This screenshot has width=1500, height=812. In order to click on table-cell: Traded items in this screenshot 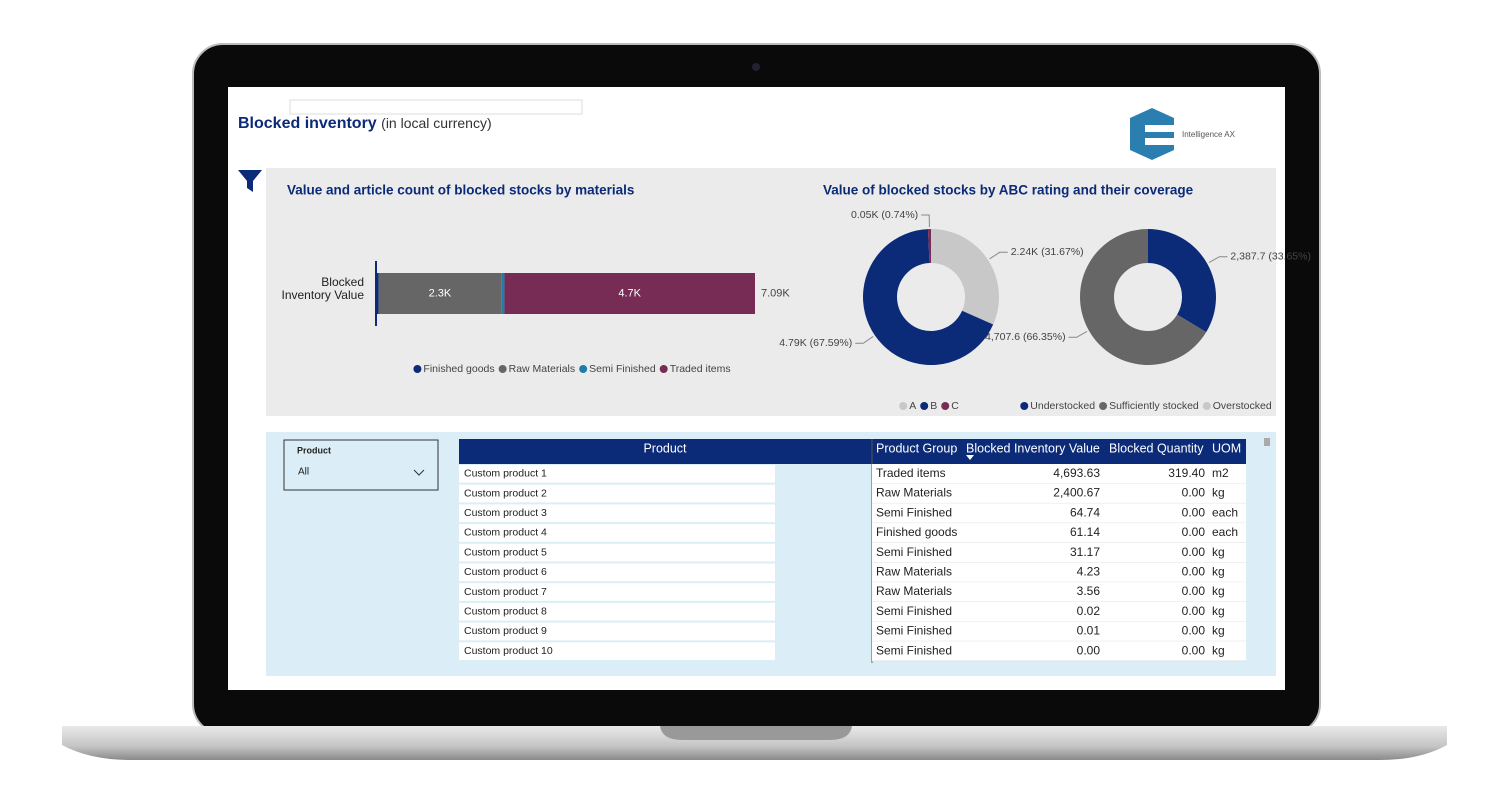, I will do `click(911, 473)`.